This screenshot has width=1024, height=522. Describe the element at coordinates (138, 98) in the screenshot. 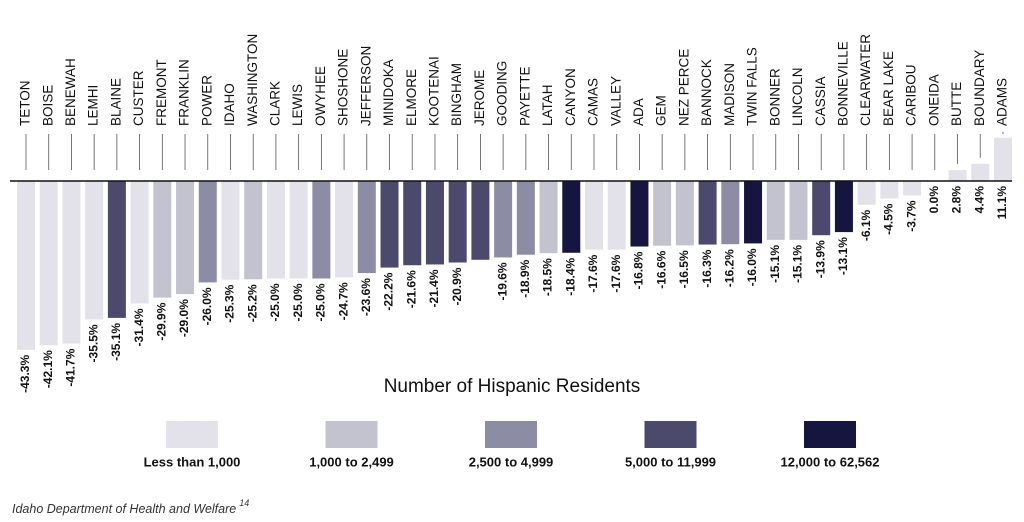

I see `category-label: CUSTER` at that location.